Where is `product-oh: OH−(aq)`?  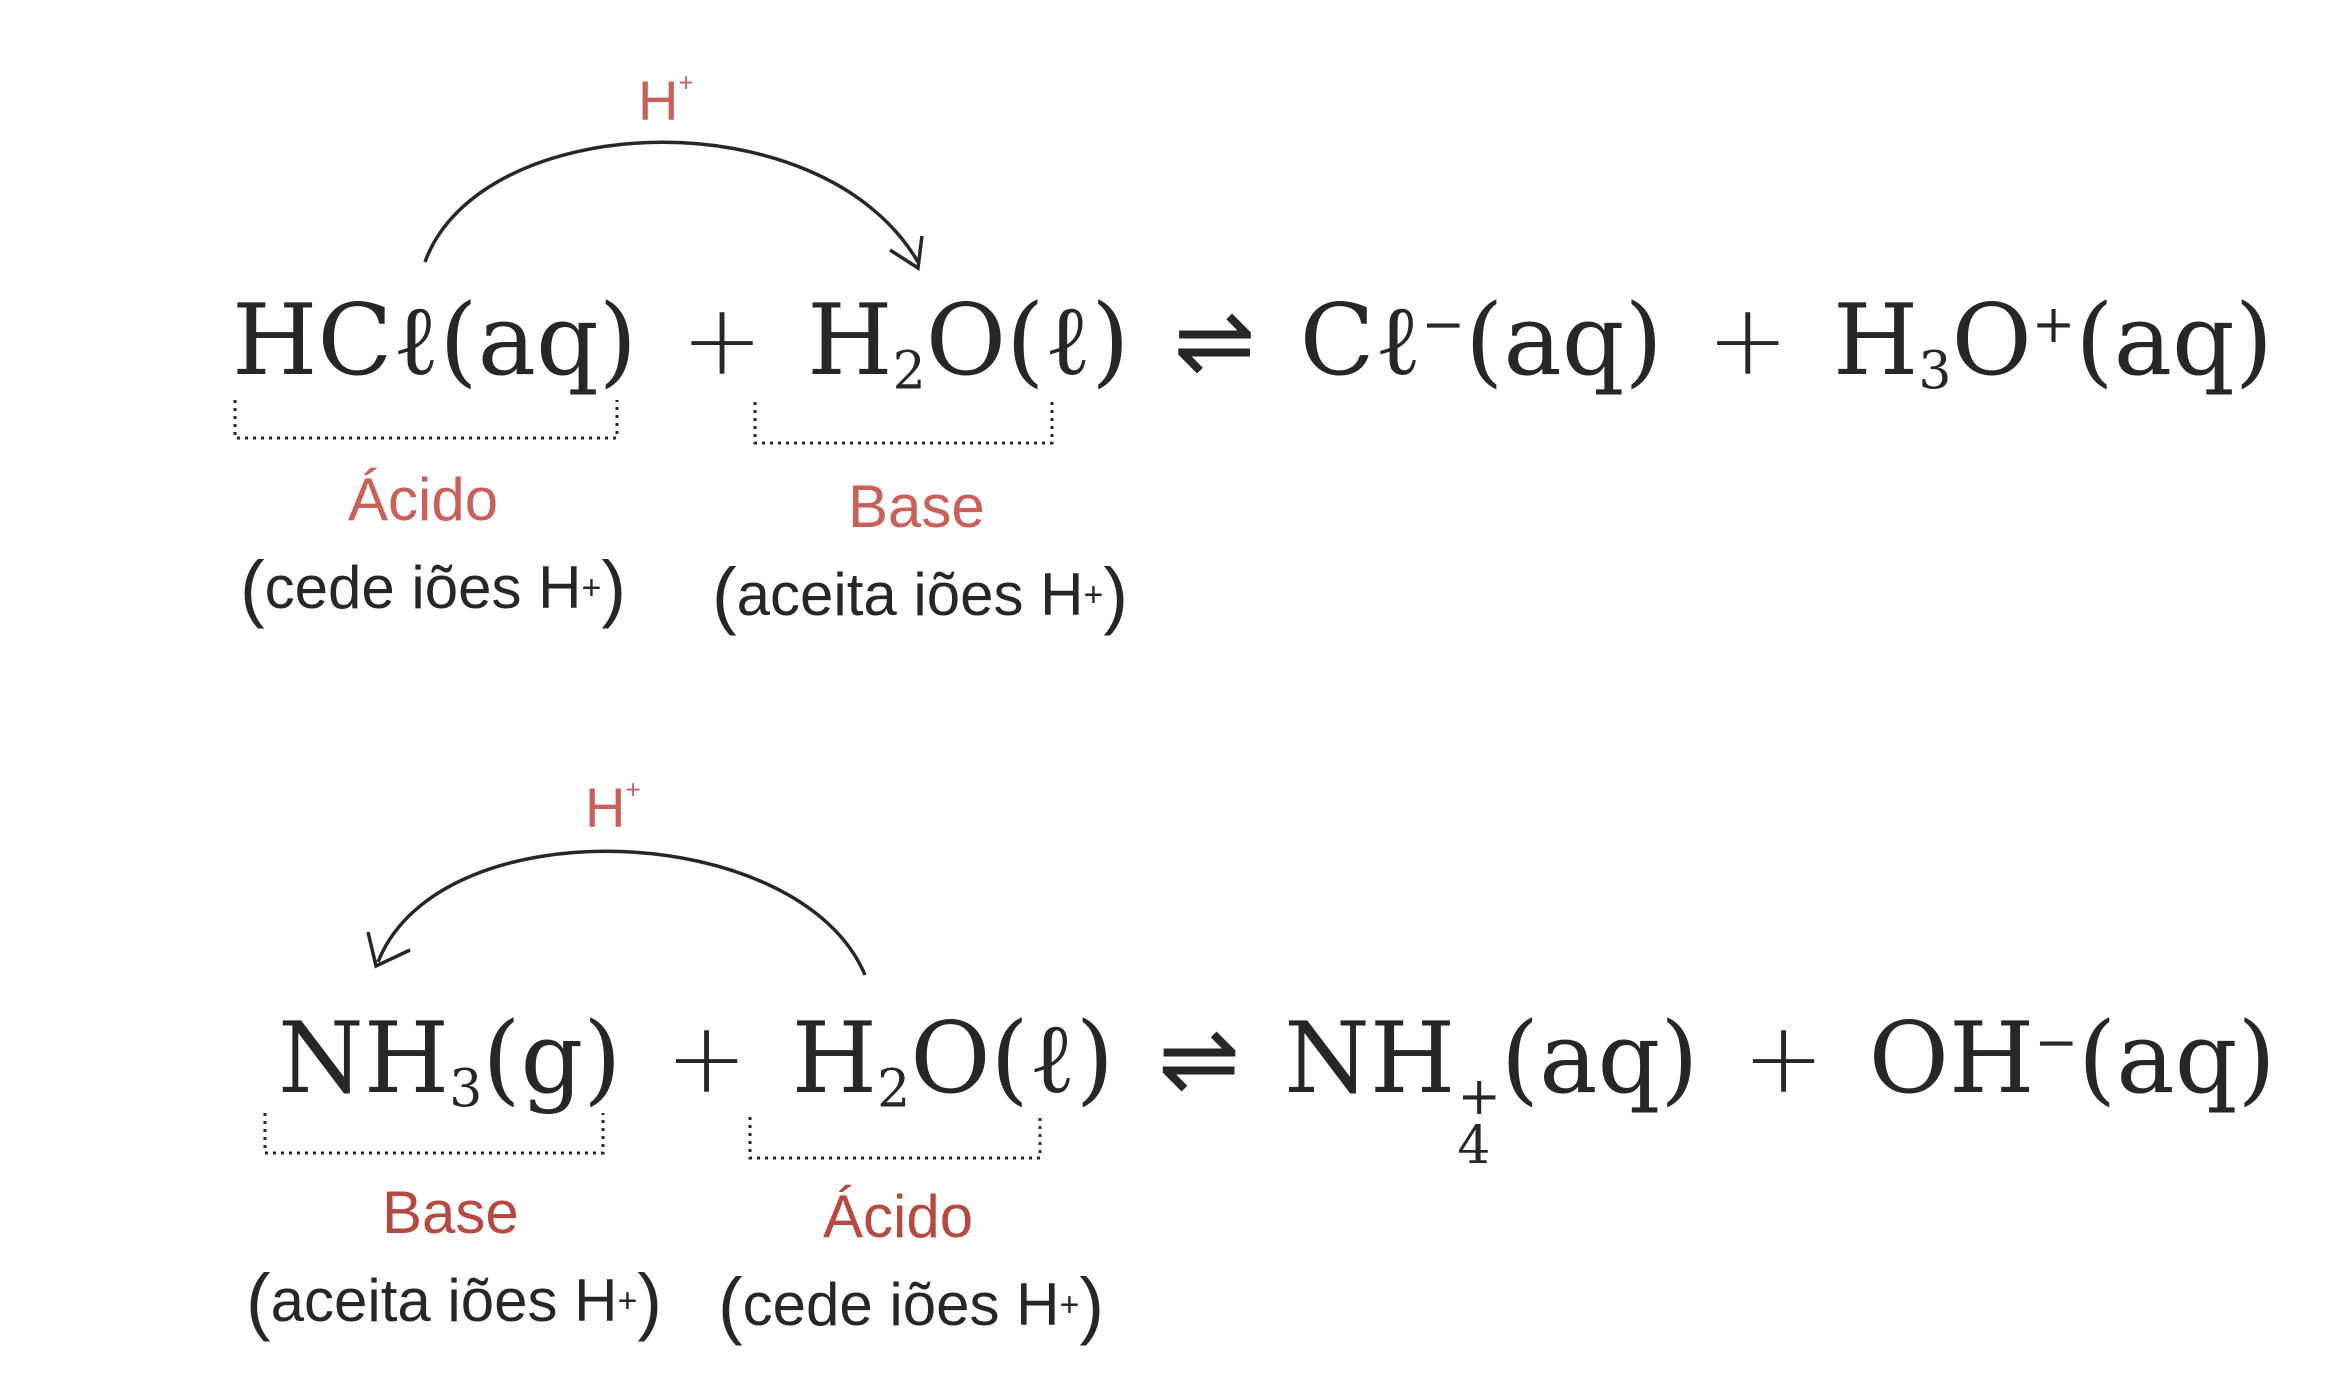
product-oh: OH−(aq) is located at coordinates (2072, 1059).